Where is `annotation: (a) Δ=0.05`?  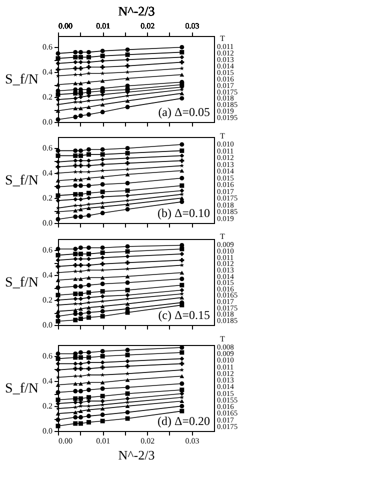 annotation: (a) Δ=0.05 is located at coordinates (184, 112).